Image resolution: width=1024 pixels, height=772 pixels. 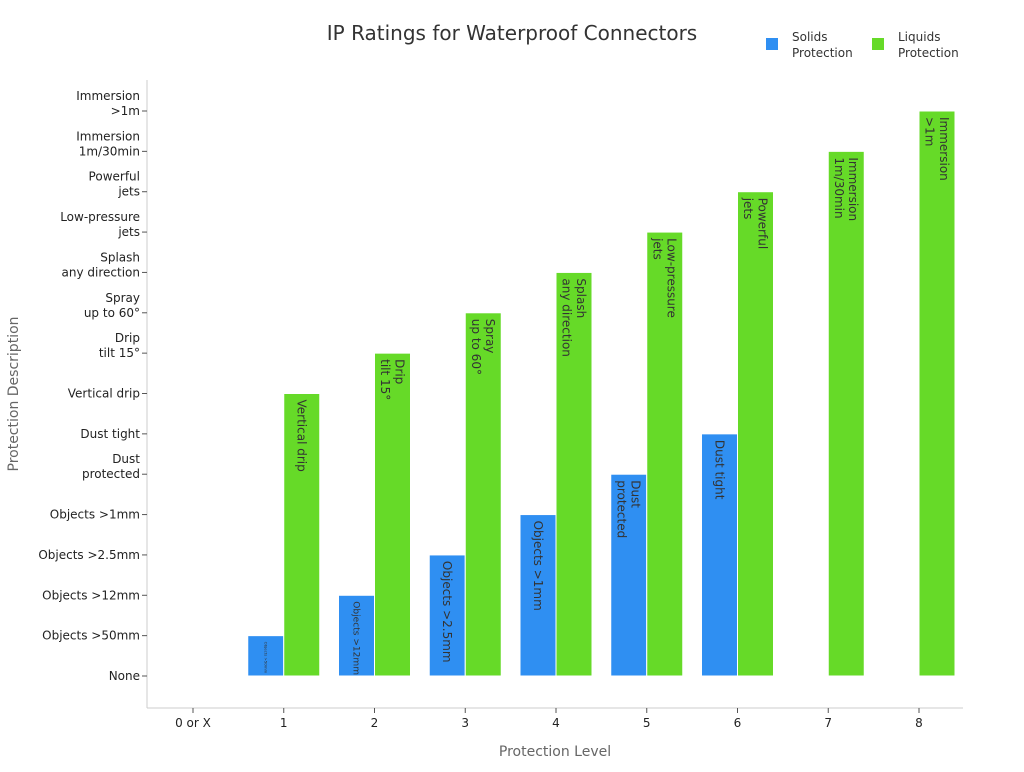 I want to click on bar-label-group: Objects >2.5mm, so click(x=447, y=612).